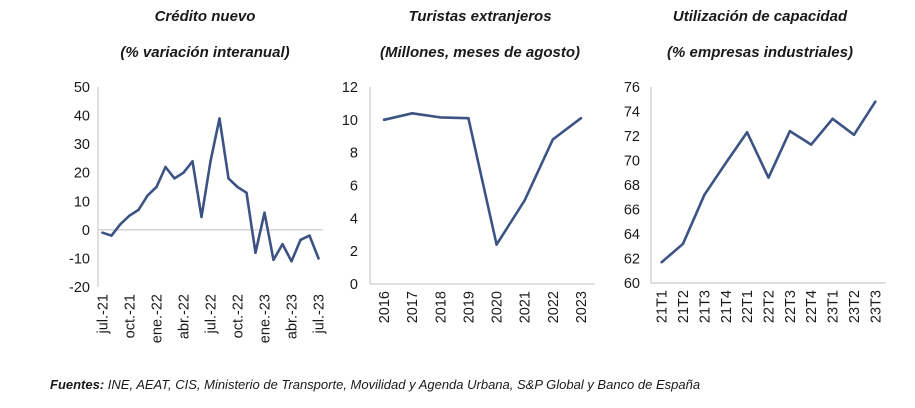  Describe the element at coordinates (158, 318) in the screenshot. I see `chart1-x-tick-label: ene.-22` at that location.